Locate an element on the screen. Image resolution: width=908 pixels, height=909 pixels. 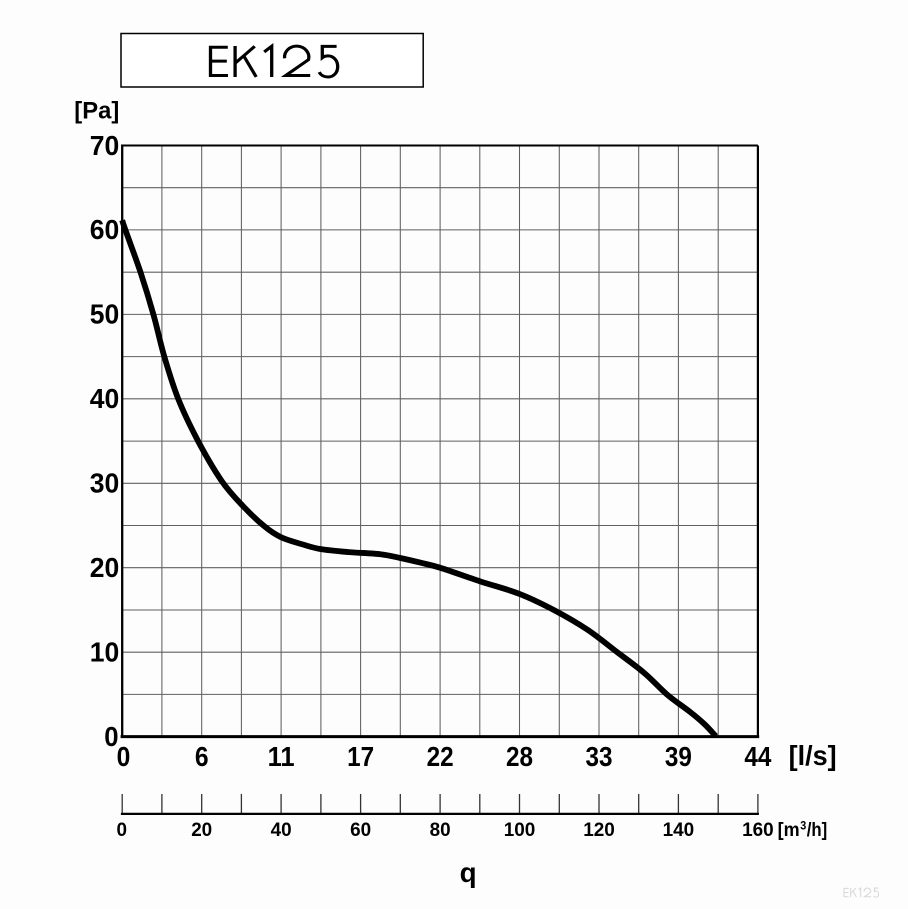
svg-text: 140 is located at coordinates (679, 830).